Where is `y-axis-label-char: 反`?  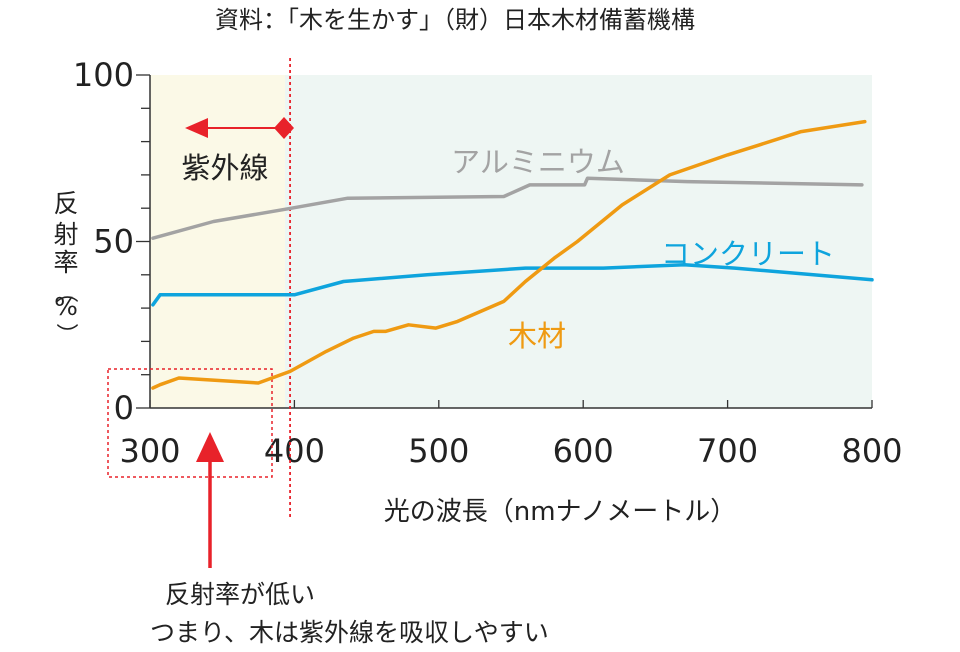
y-axis-label-char: 反 is located at coordinates (65, 203).